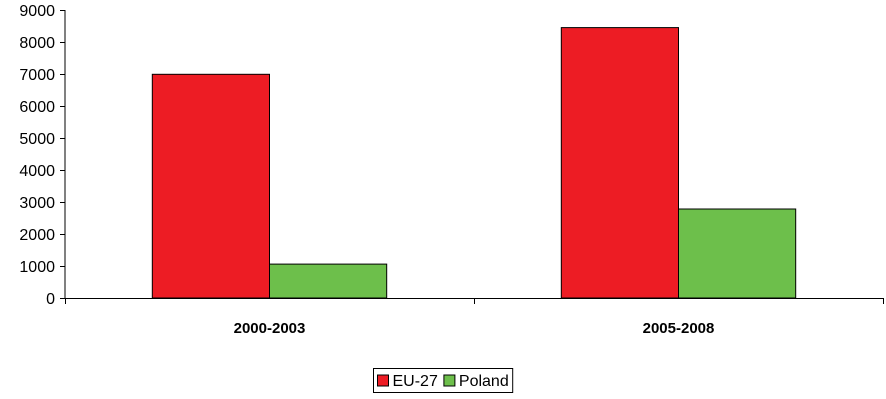 This screenshot has width=886, height=399. What do you see at coordinates (37, 267) in the screenshot?
I see `y-tick-label: 1000` at bounding box center [37, 267].